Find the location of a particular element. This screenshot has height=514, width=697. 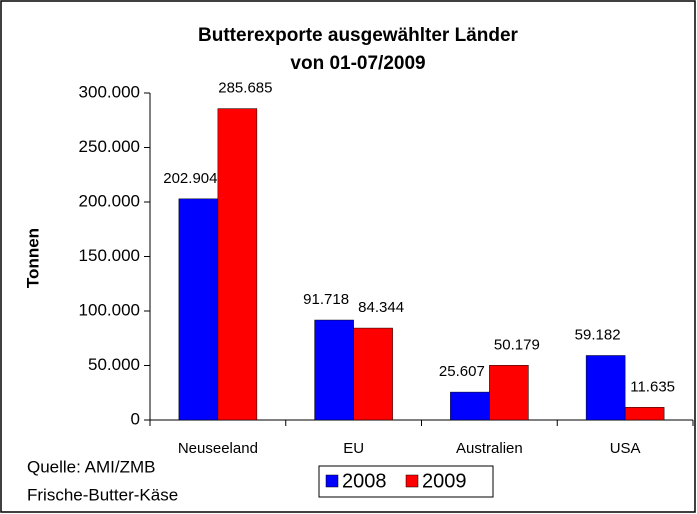

value-label: 59.182 is located at coordinates (598, 334).